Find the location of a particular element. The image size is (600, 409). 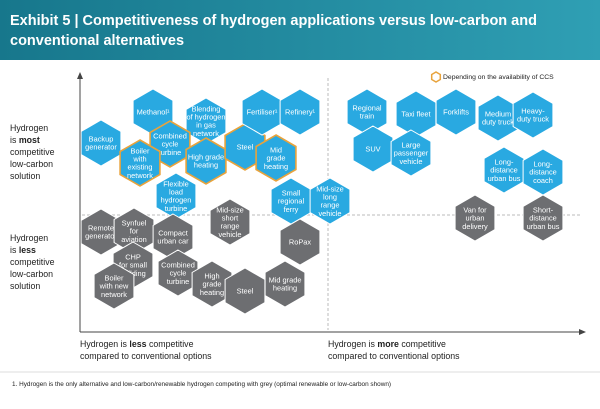

node-label-line: long is located at coordinates (330, 197).